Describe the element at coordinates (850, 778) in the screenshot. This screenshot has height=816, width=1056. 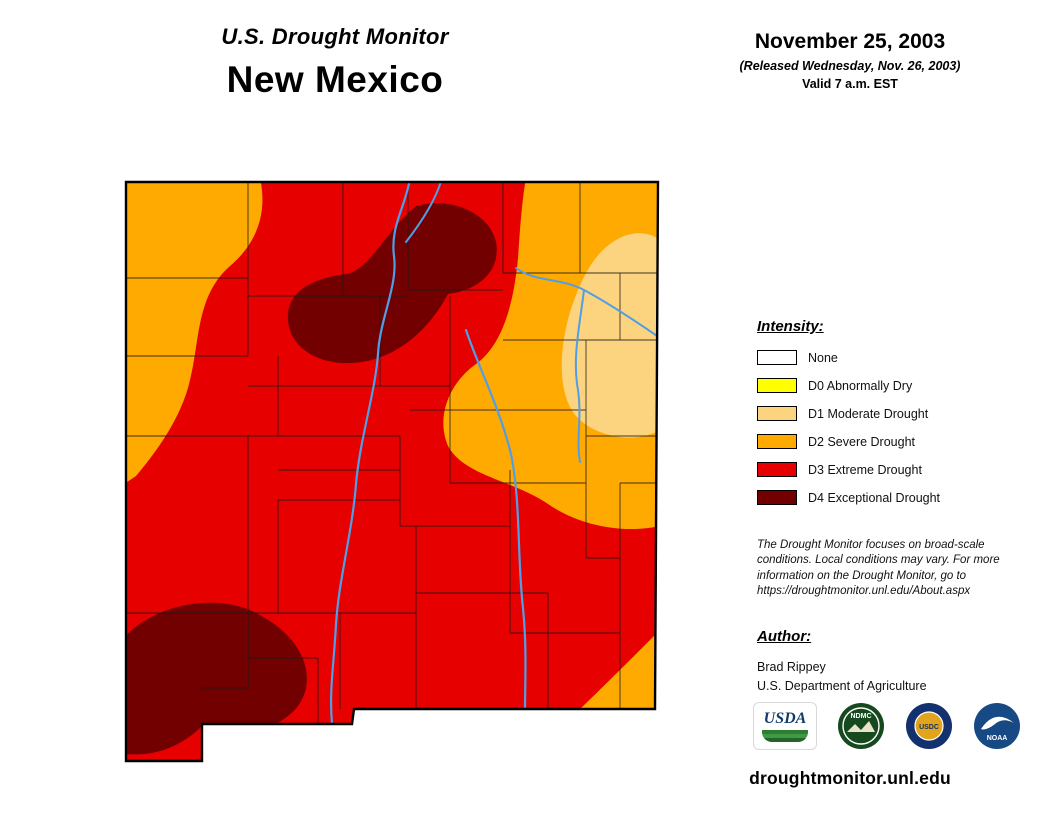
I see `footer-url: droughtmonitor.unl.edu` at that location.